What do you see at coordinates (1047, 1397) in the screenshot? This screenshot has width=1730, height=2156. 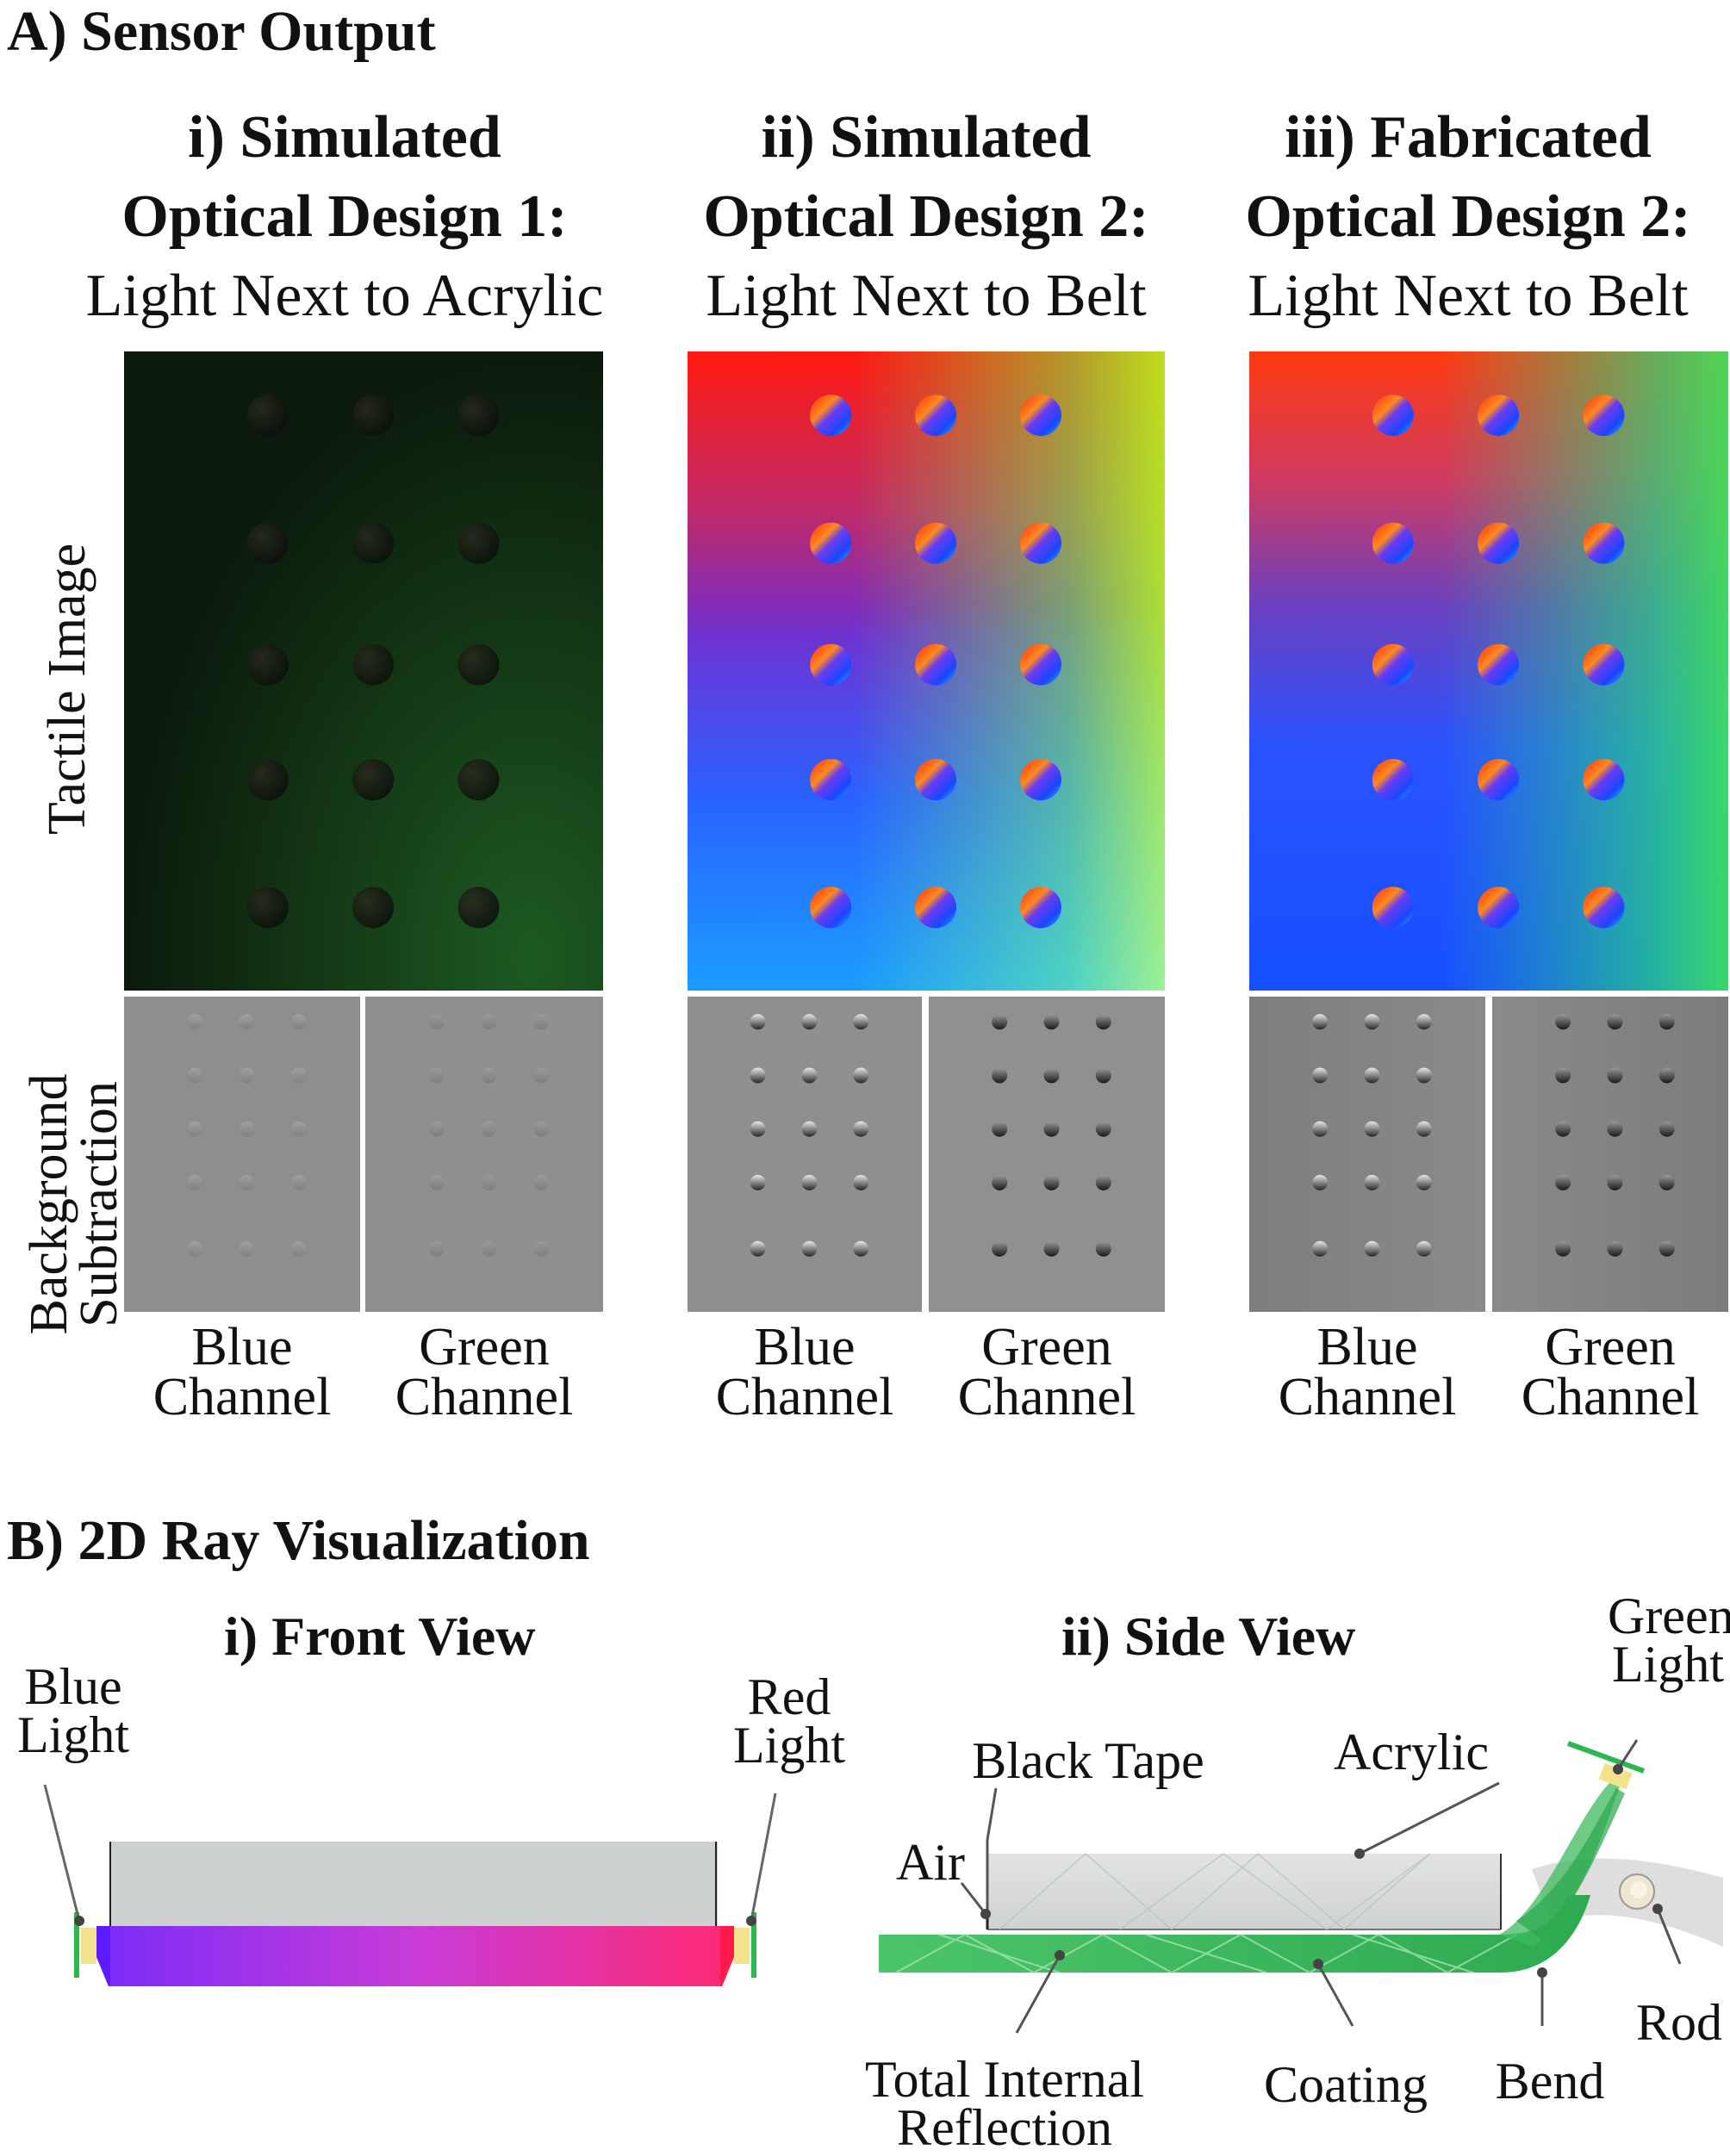 I see `caption-col2-green-line2: Channel` at bounding box center [1047, 1397].